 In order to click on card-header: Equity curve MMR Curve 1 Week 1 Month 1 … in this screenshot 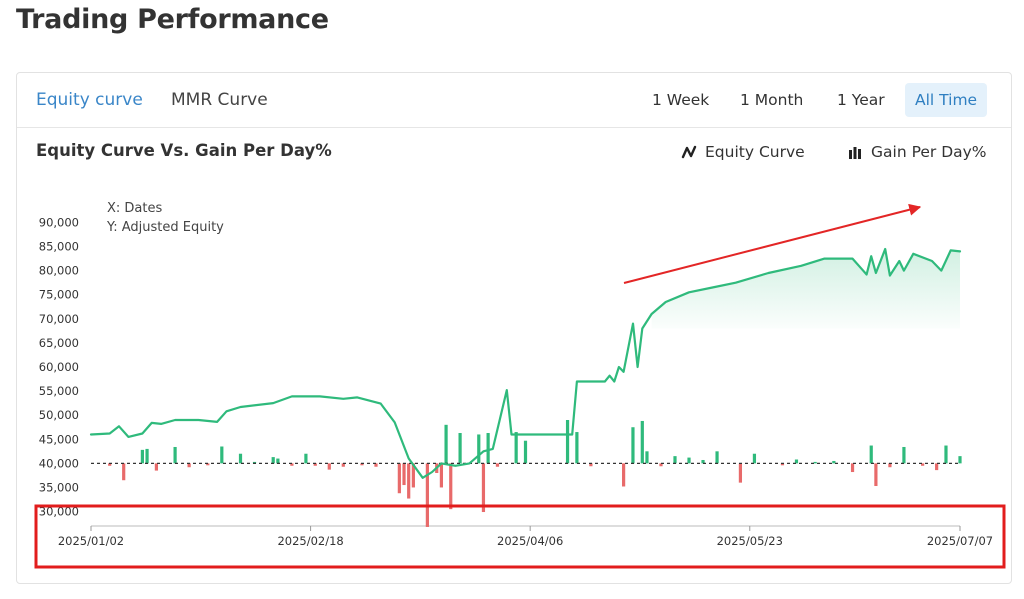, I will do `click(514, 100)`.